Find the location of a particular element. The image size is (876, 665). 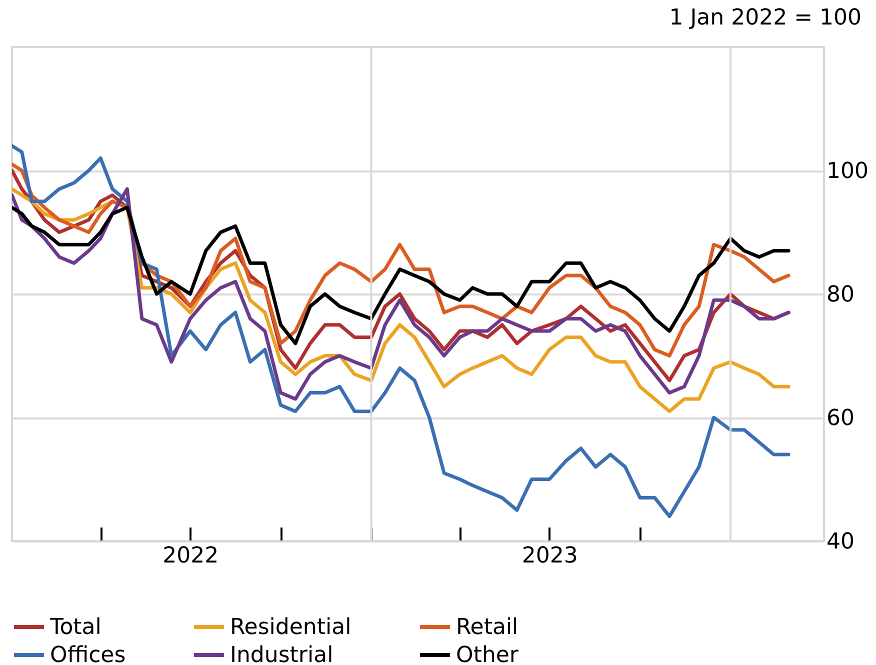

legend-label: Retail is located at coordinates (487, 627).